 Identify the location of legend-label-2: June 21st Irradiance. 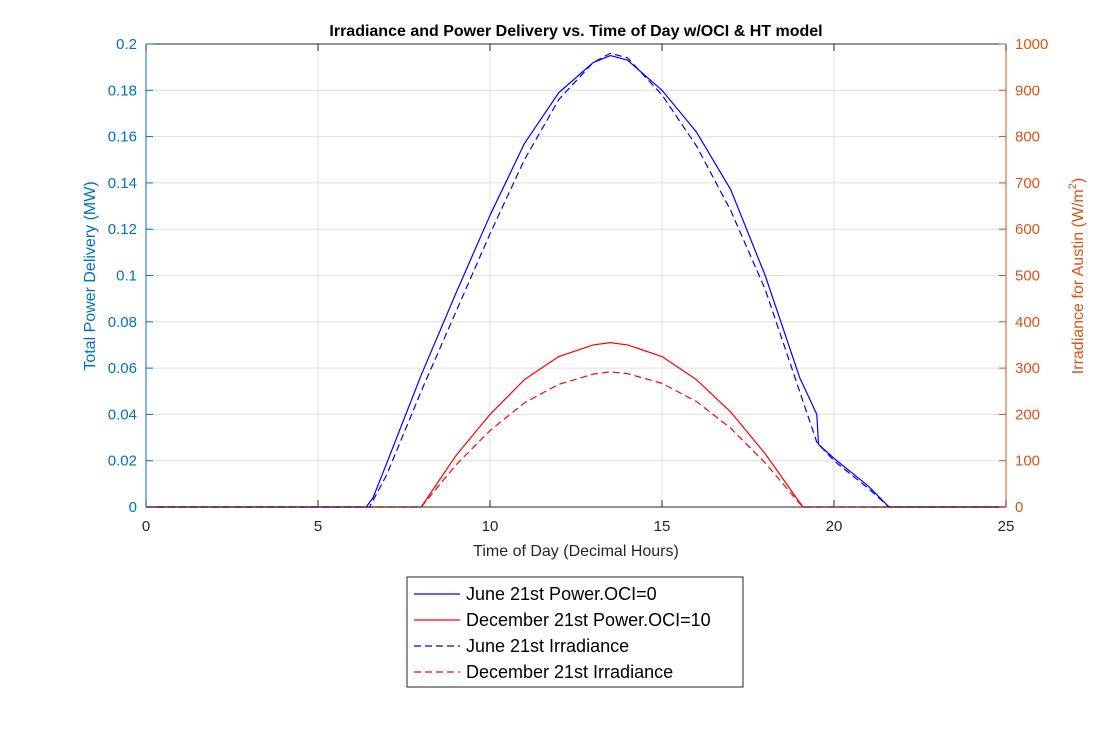
(547, 646).